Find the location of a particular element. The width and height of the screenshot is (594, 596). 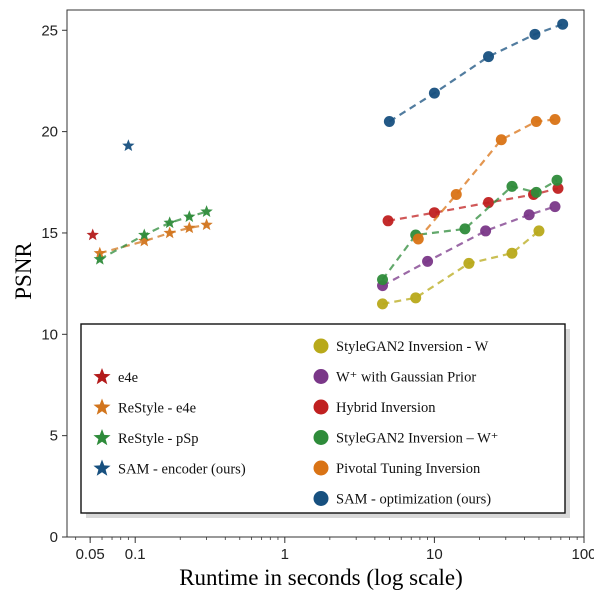

y-tick-label: 5 is located at coordinates (54, 436).